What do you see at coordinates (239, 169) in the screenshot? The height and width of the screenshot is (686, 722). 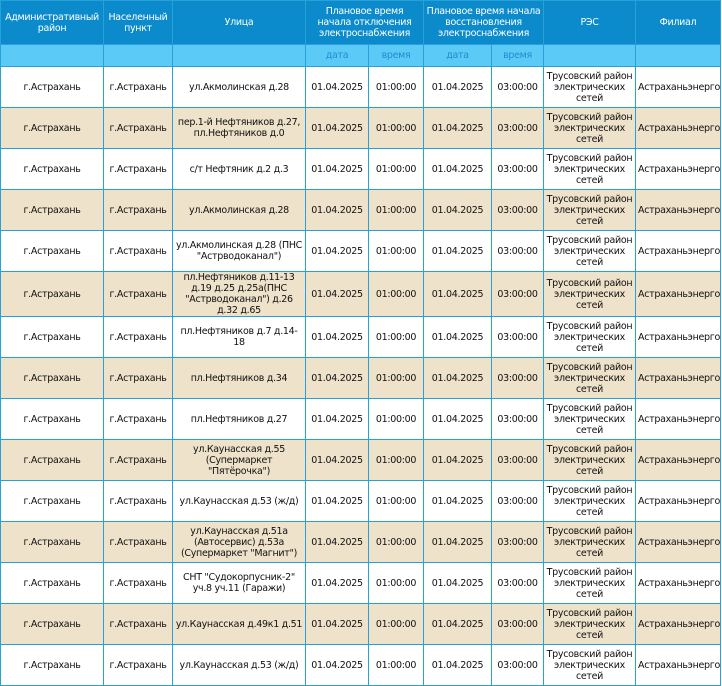 I see `cell-street: с/т Нефтяник д.2 д.3` at bounding box center [239, 169].